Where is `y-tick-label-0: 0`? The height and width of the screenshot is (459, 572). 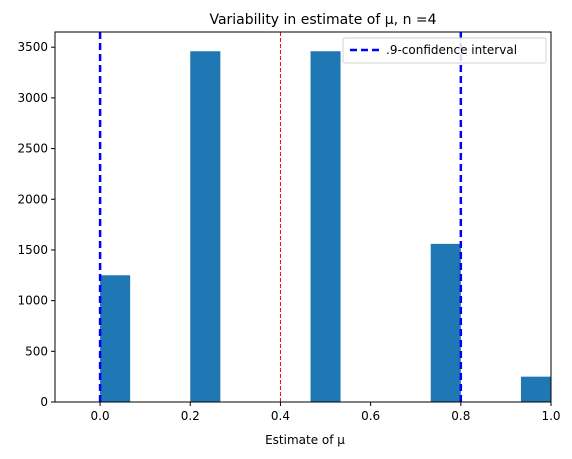
y-tick-label-0: 0 is located at coordinates (44, 402).